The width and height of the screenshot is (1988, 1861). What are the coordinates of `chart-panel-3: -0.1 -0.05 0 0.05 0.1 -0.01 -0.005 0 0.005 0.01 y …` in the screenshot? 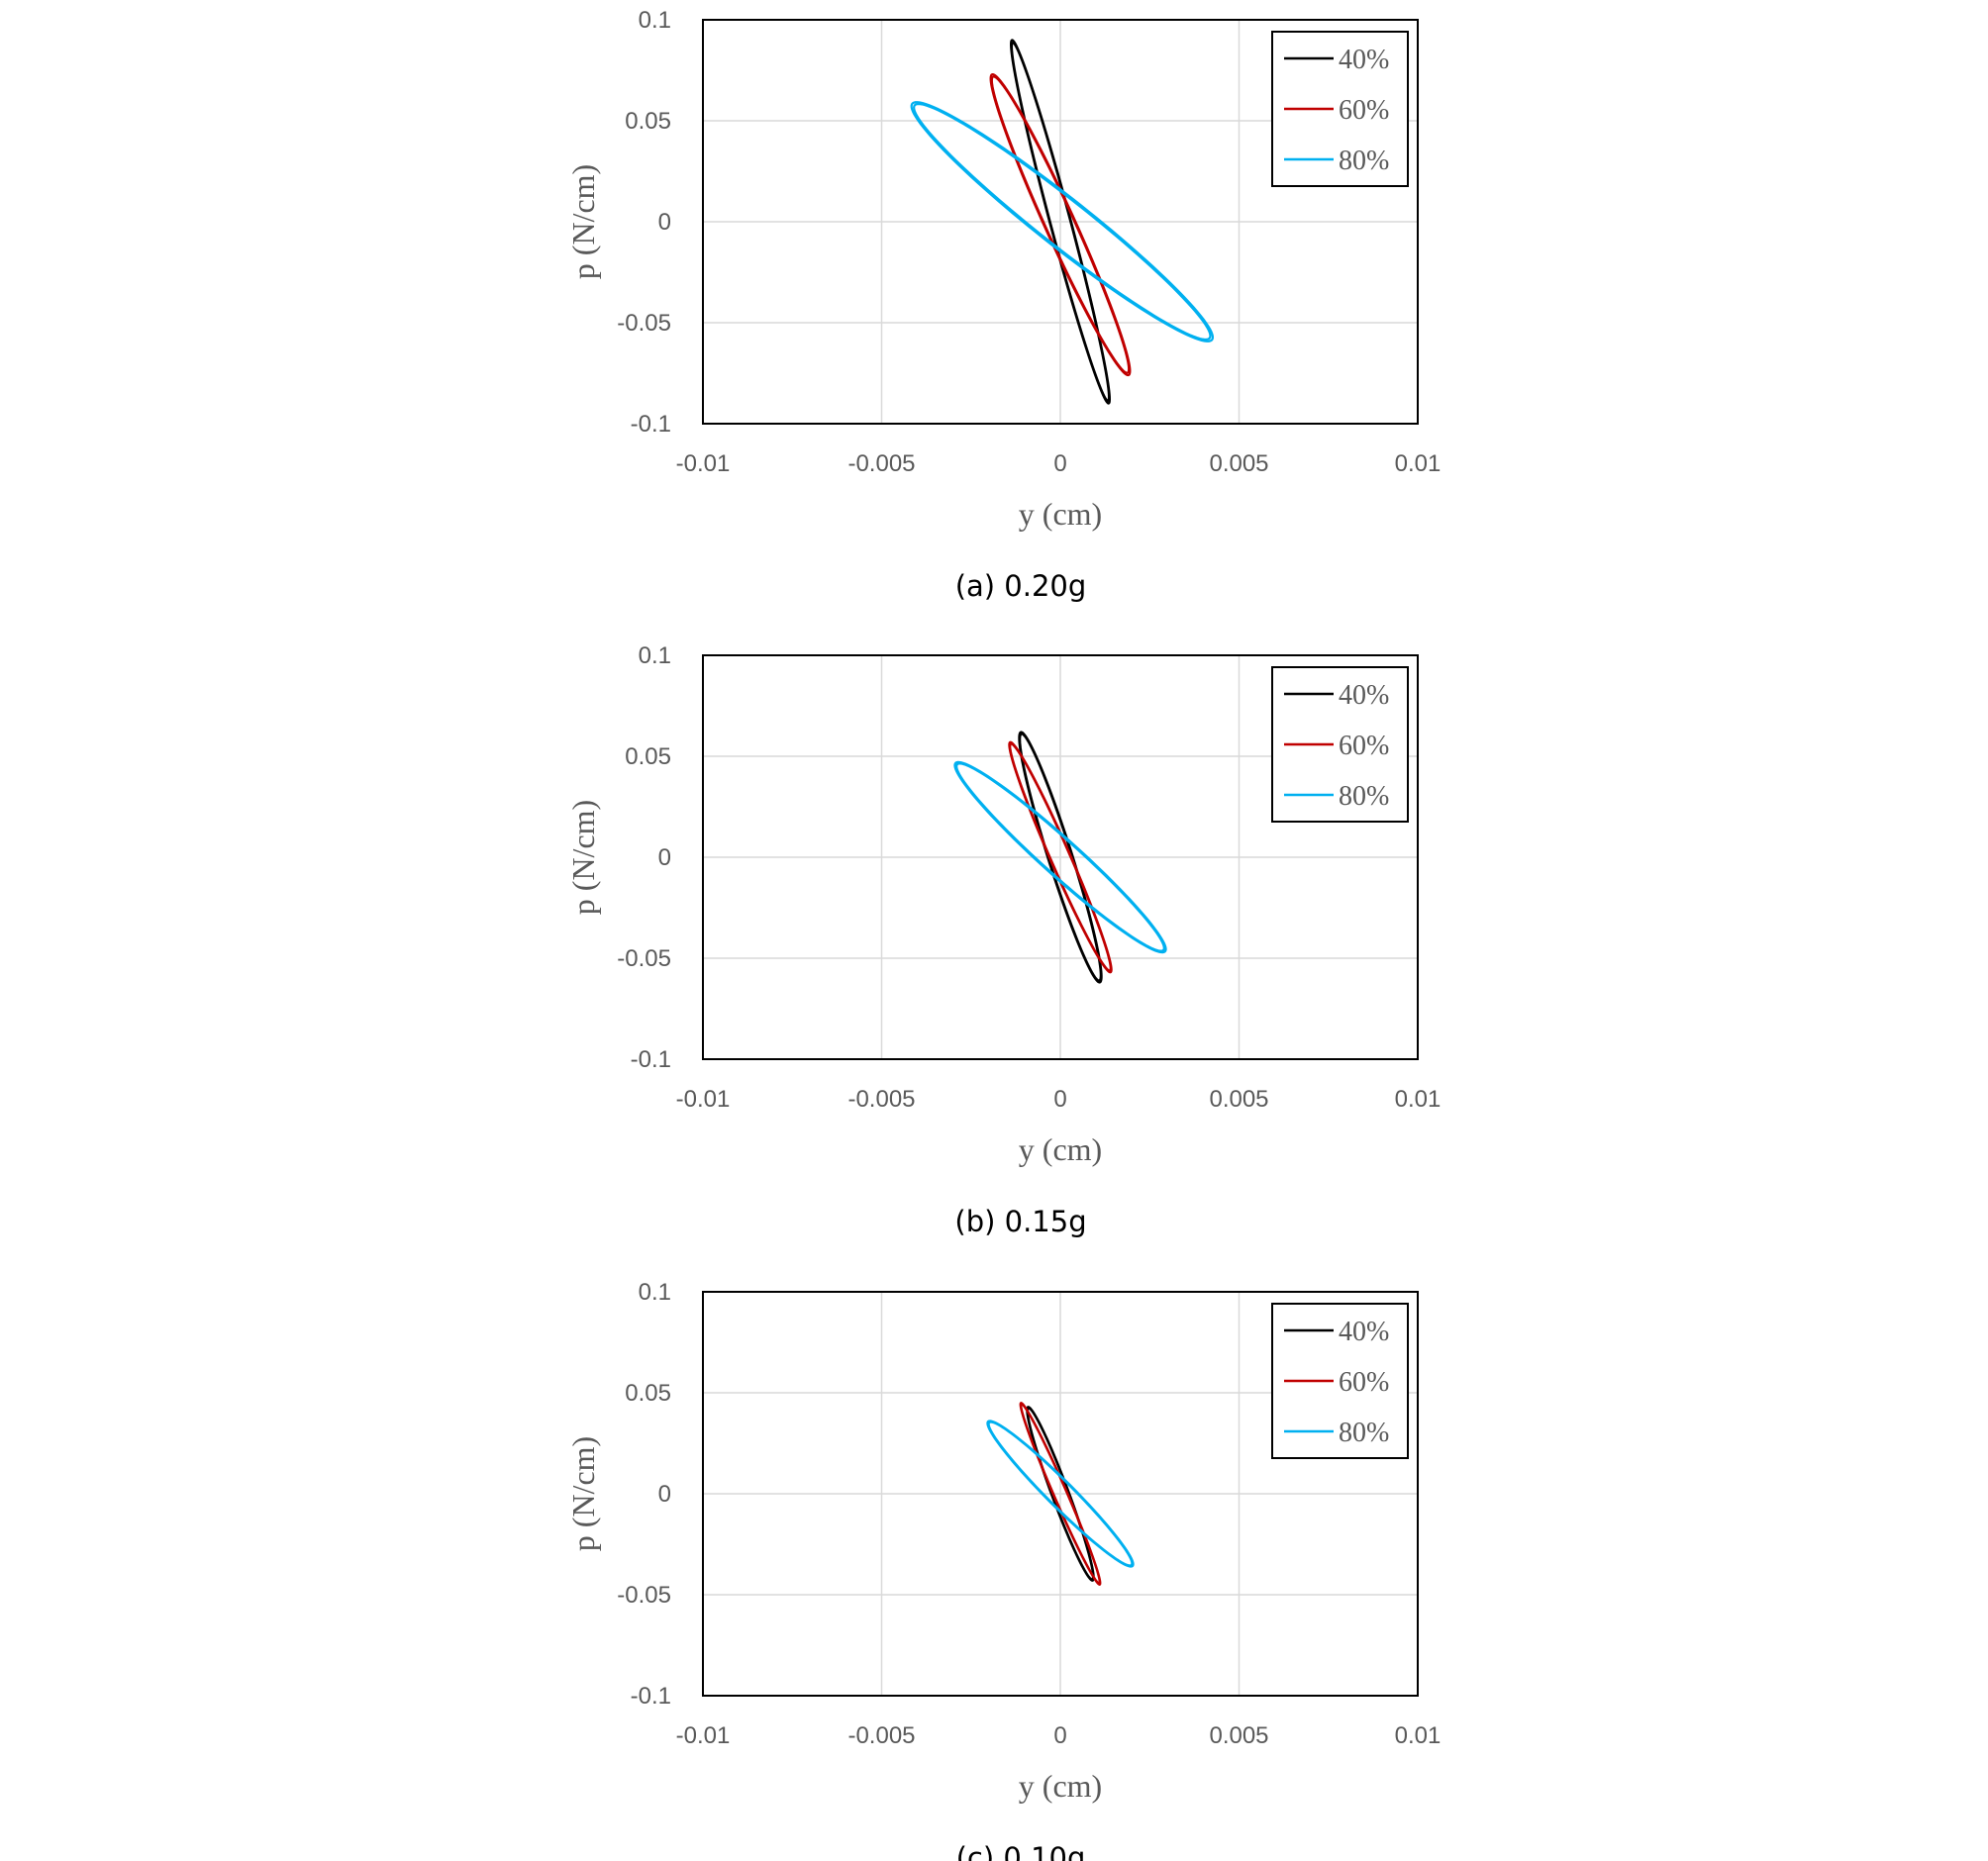 It's located at (1003, 1570).